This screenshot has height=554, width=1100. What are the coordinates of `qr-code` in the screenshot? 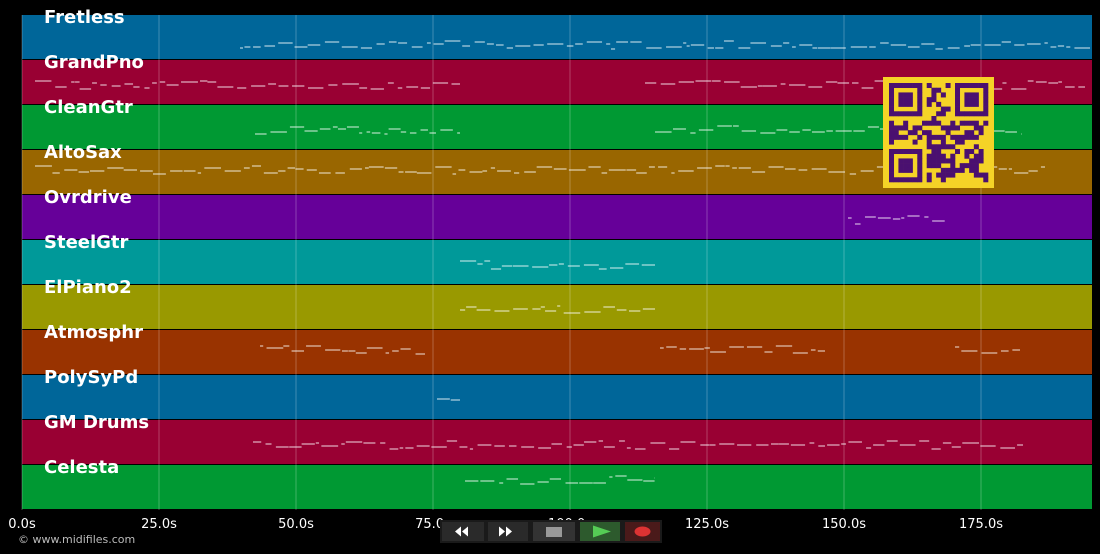 It's located at (938, 132).